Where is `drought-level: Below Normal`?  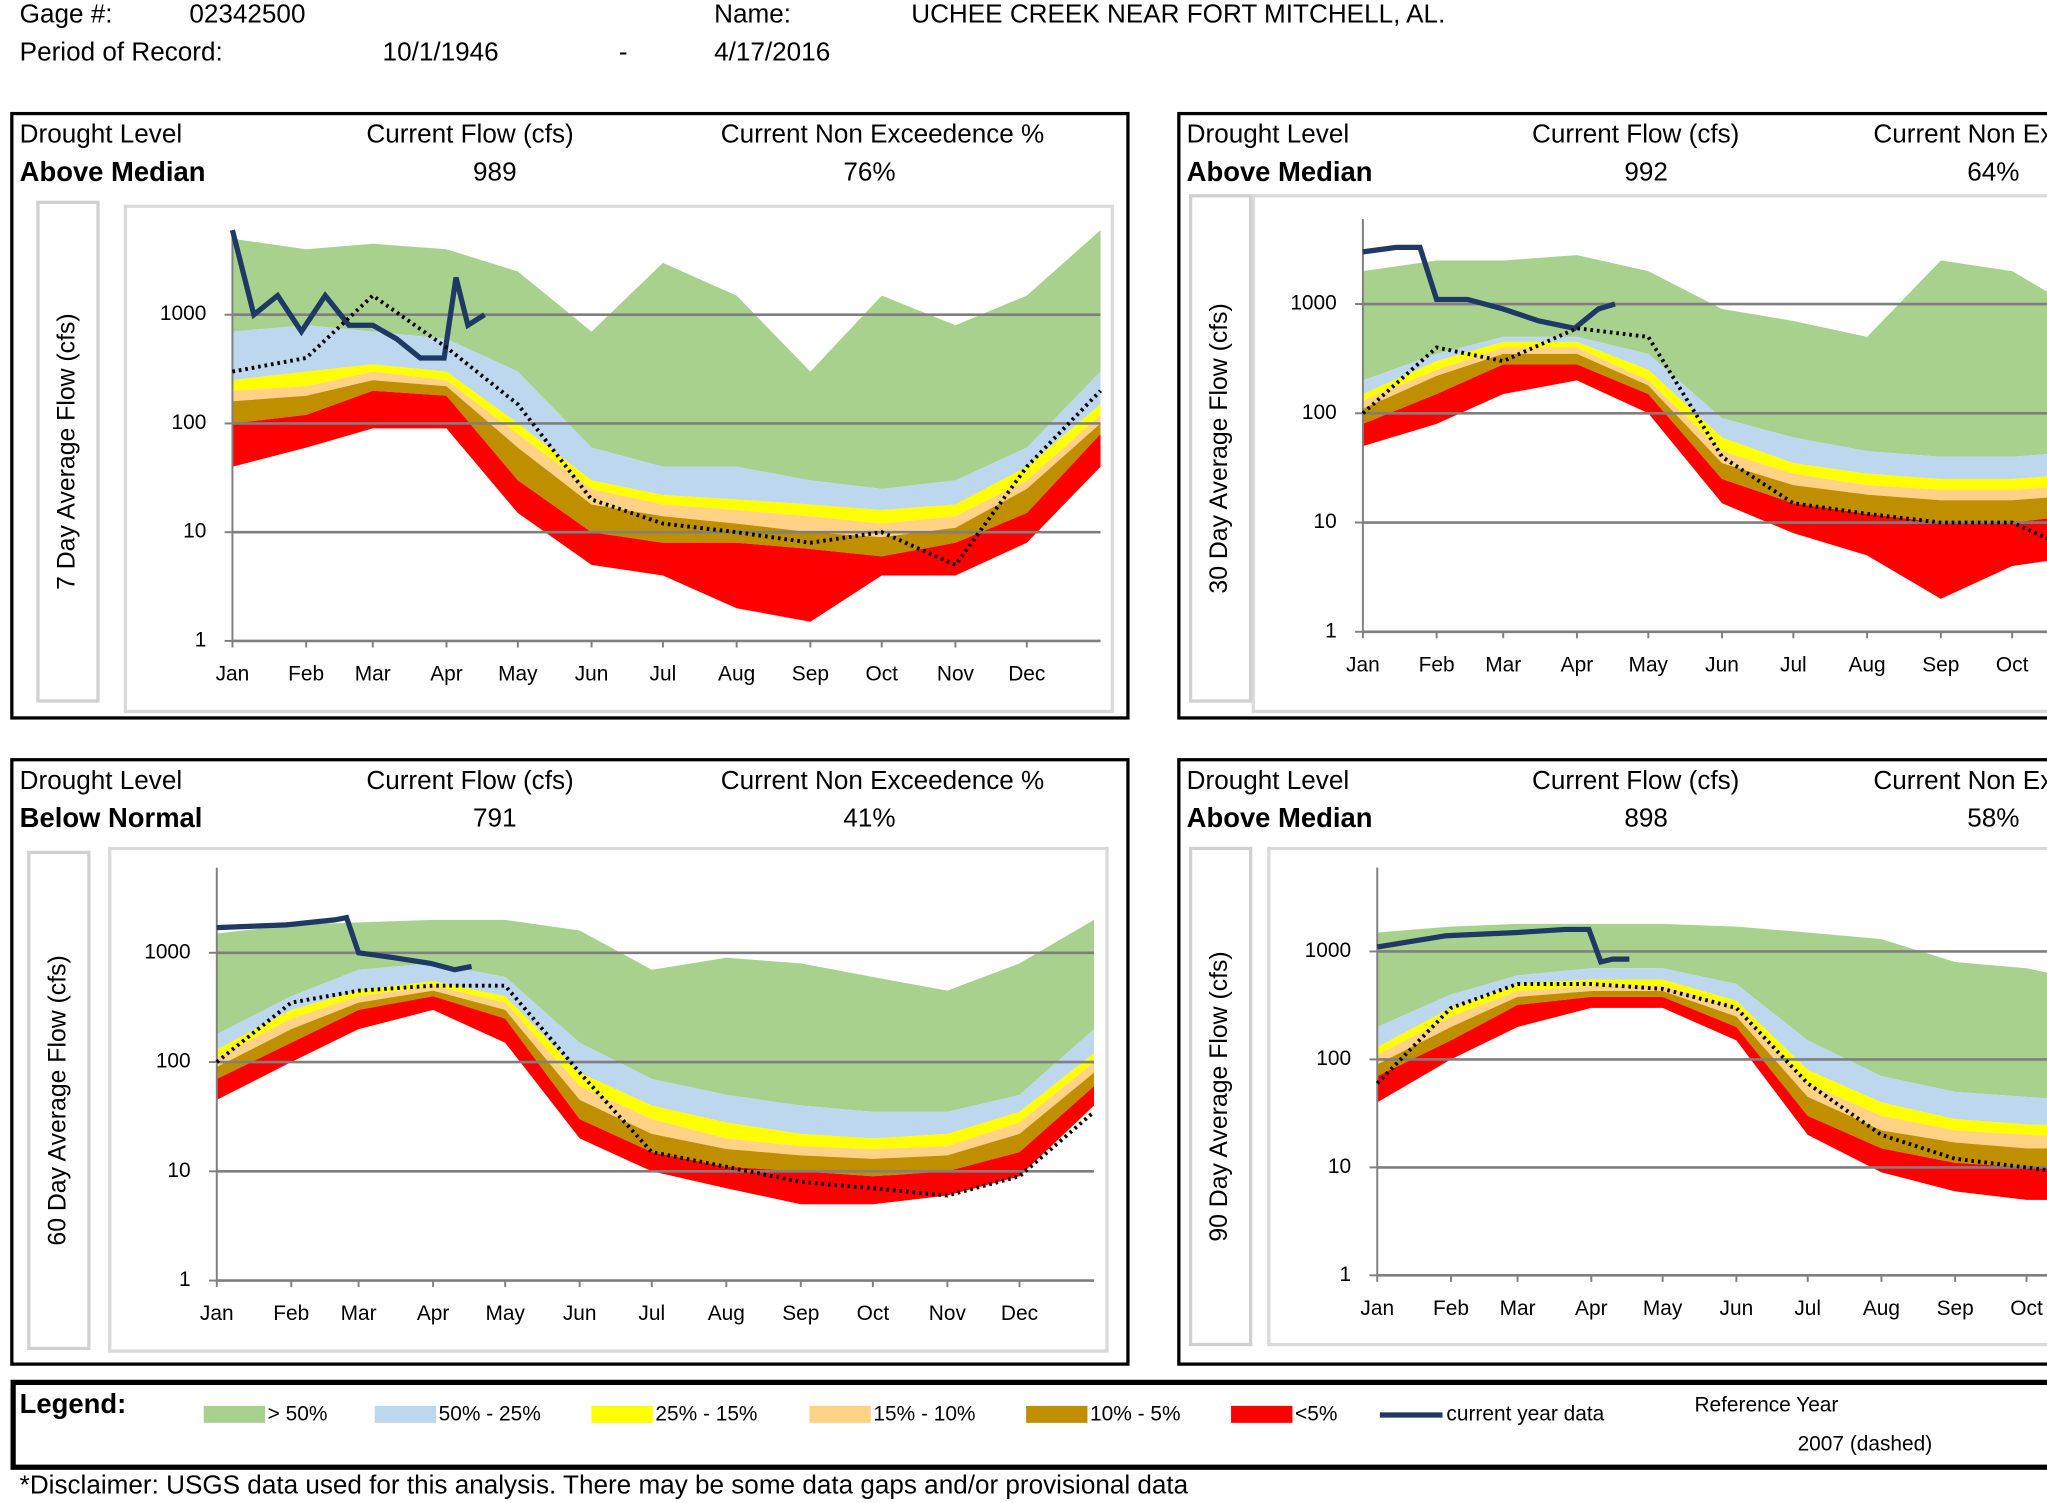
drought-level: Below Normal is located at coordinates (111, 817).